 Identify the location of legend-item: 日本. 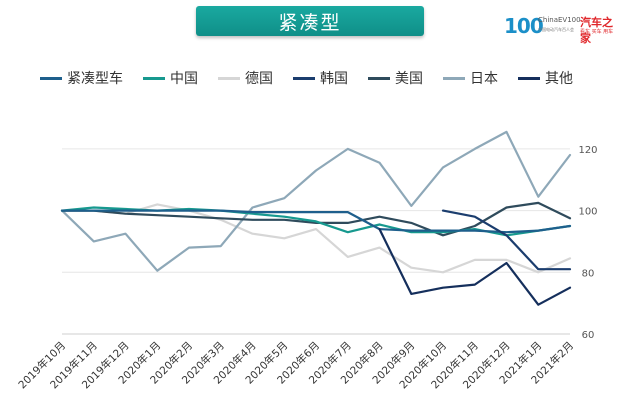
(470, 78).